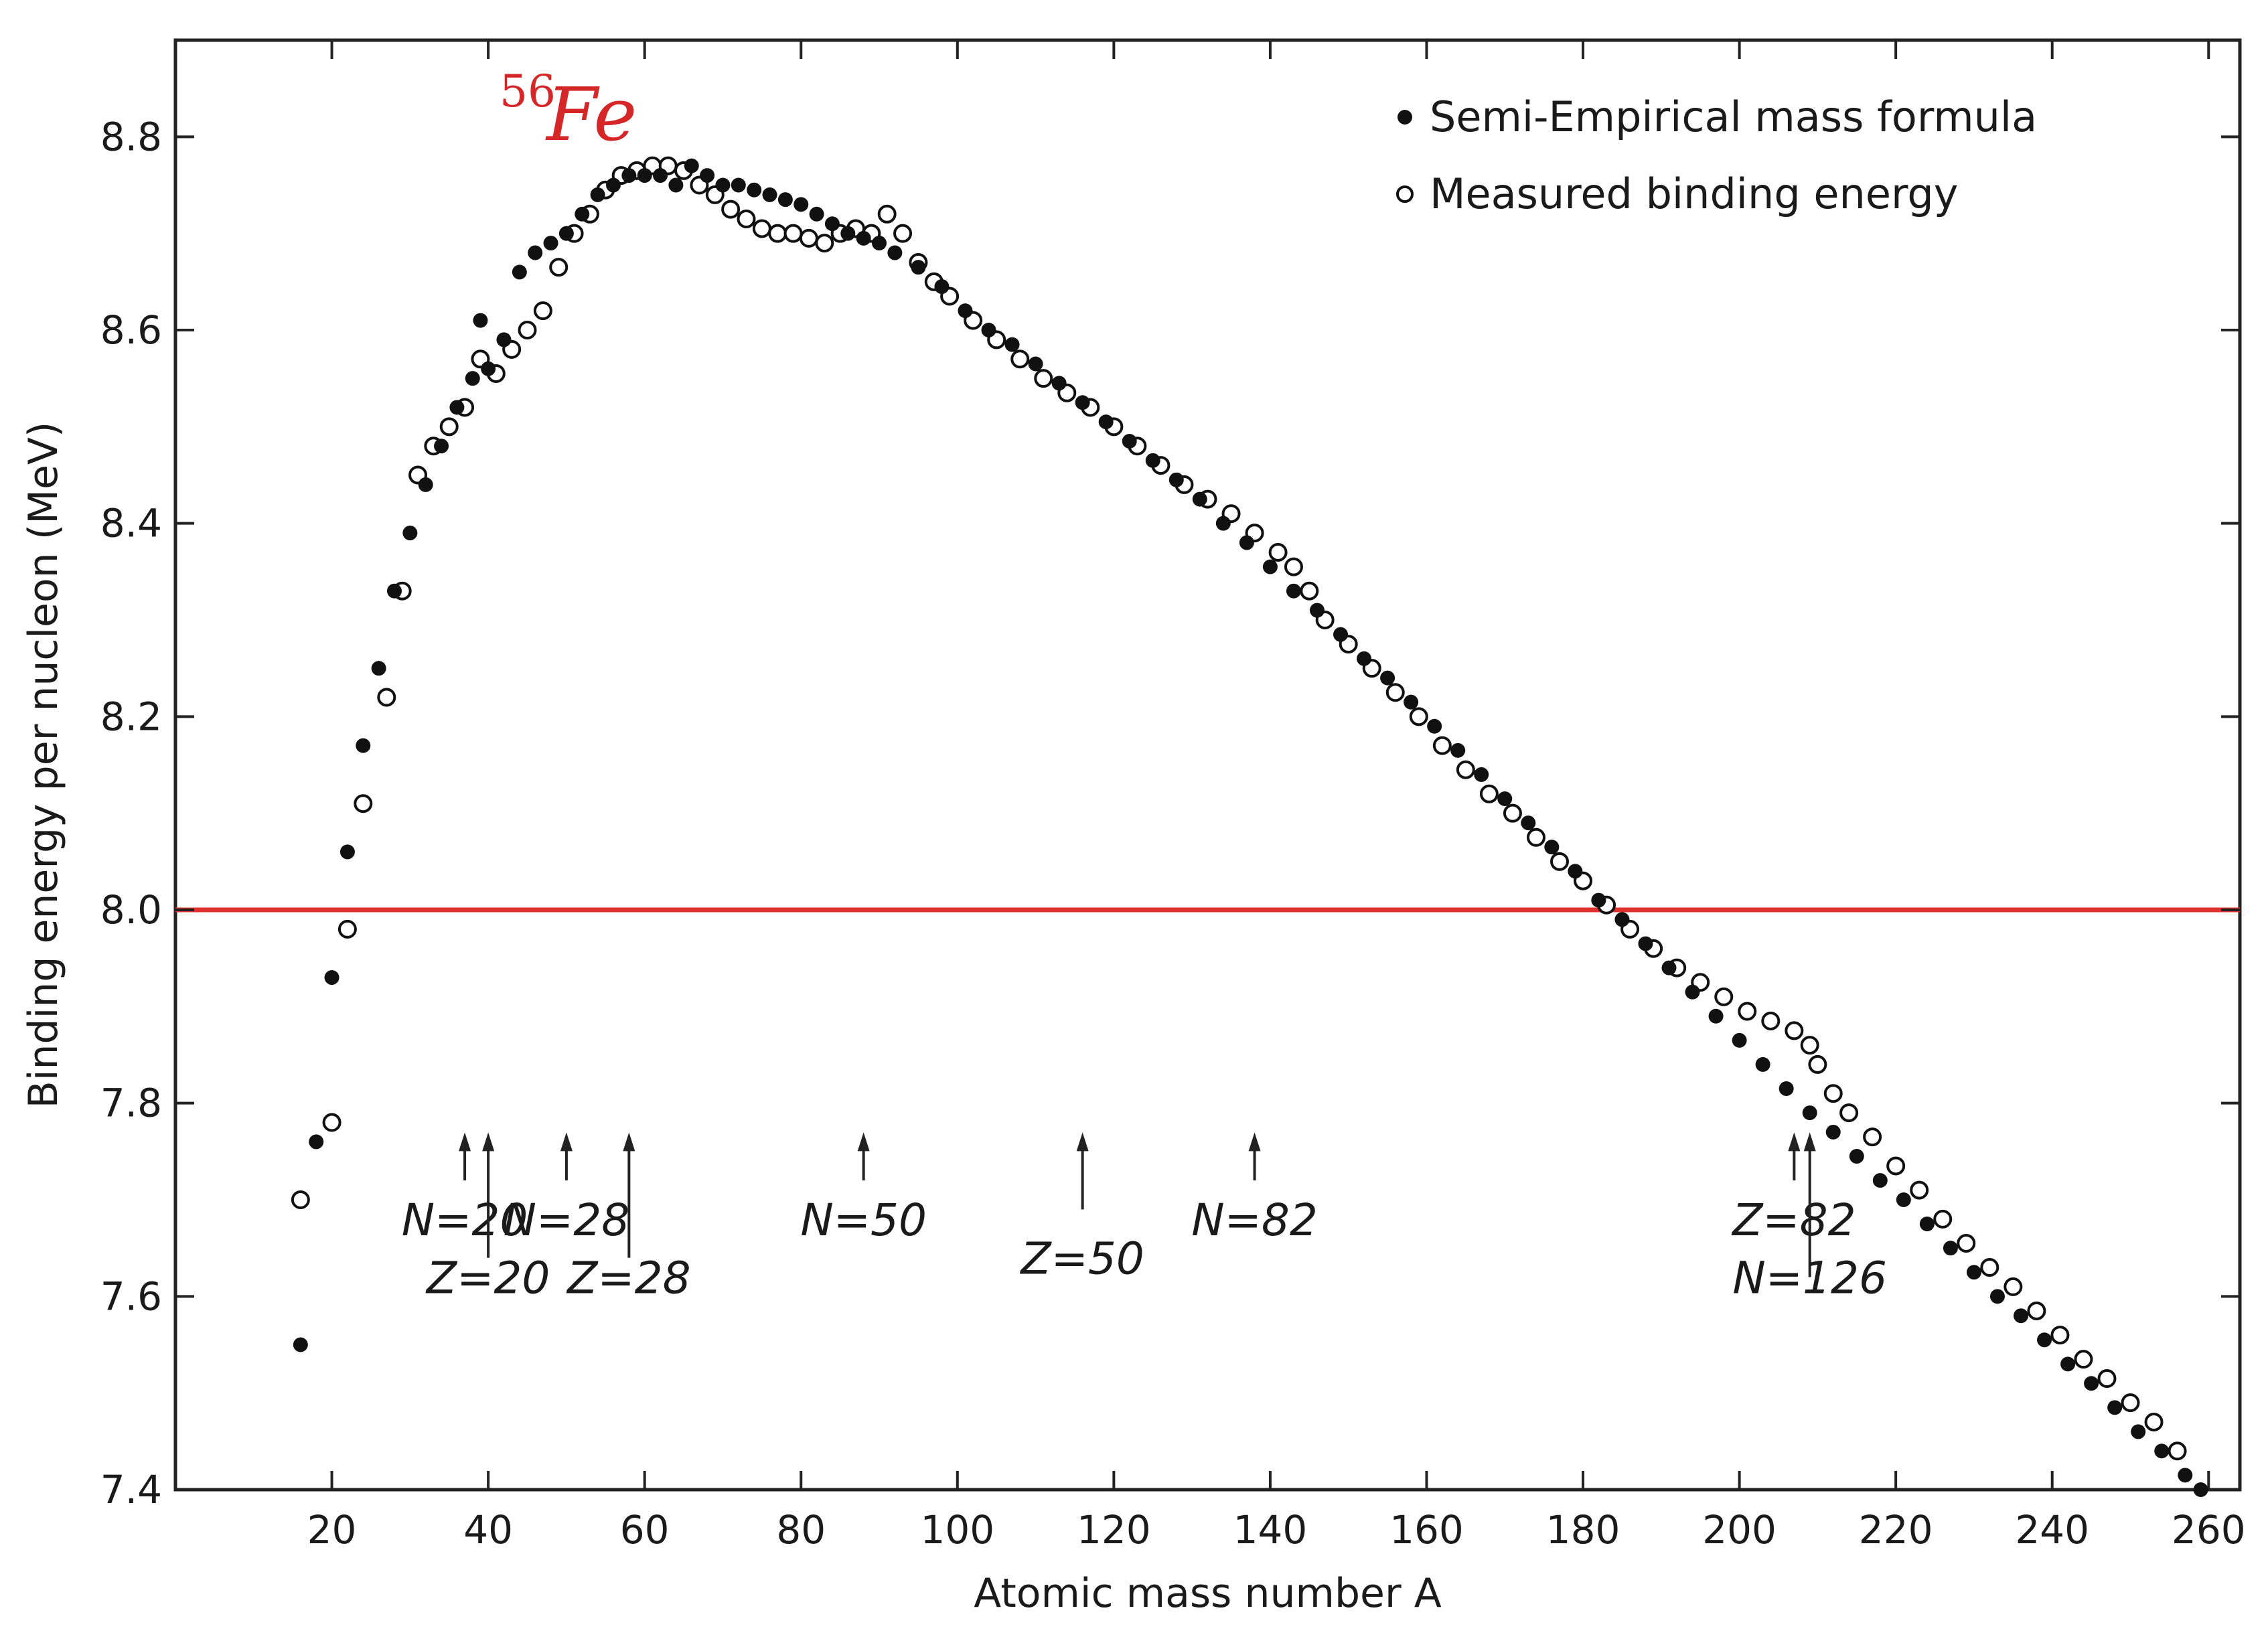 The image size is (2268, 1645). Describe the element at coordinates (1733, 117) in the screenshot. I see `legend-semi-empirical: Semi-Empirical mass formula` at that location.